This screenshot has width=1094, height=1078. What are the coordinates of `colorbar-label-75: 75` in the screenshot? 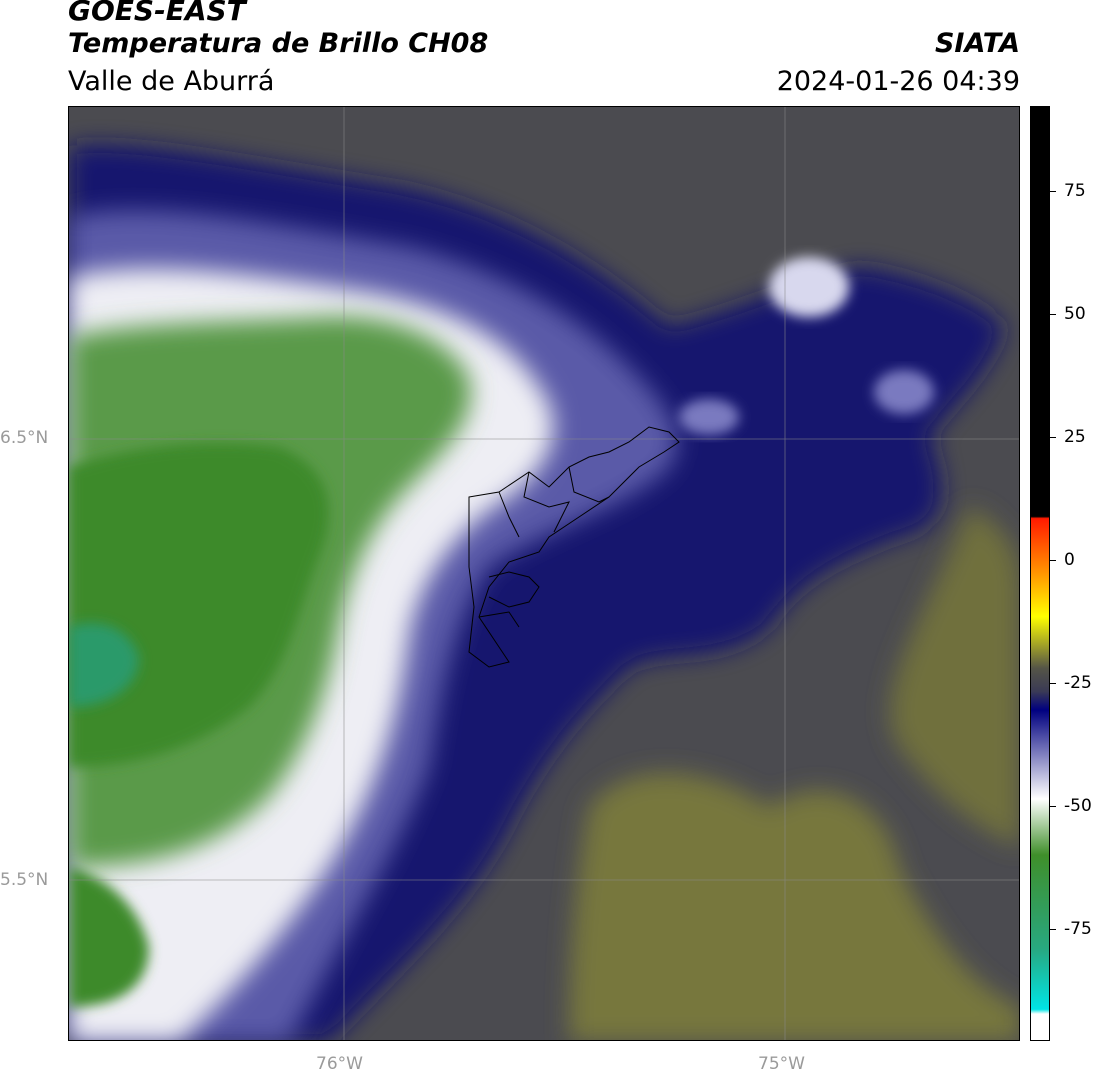 It's located at (1075, 191).